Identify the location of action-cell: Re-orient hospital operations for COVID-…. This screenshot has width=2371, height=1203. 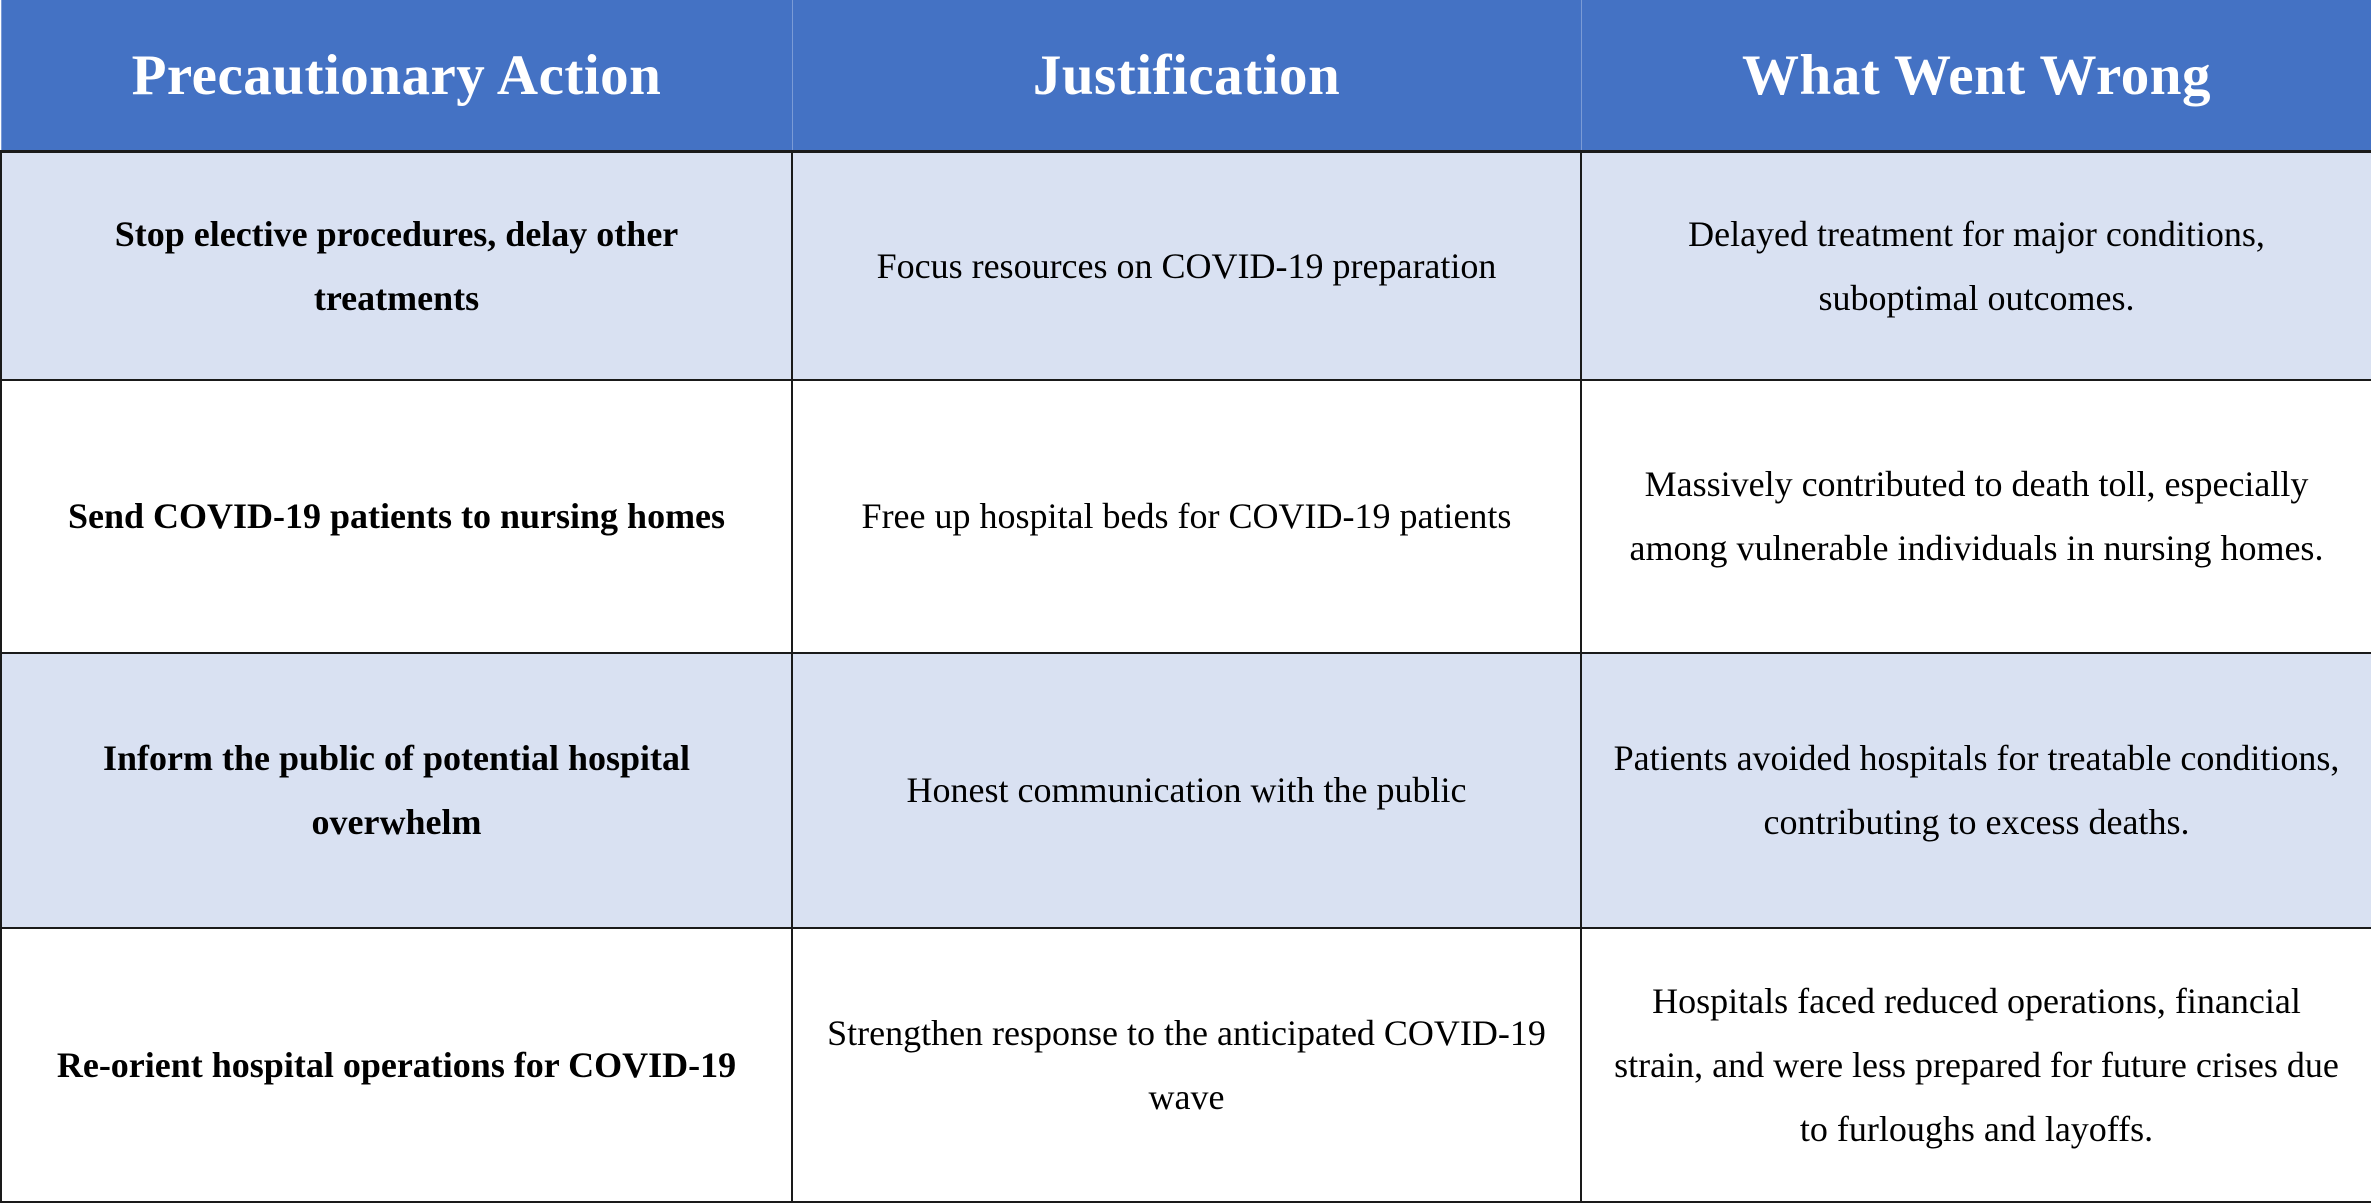
(396, 1064).